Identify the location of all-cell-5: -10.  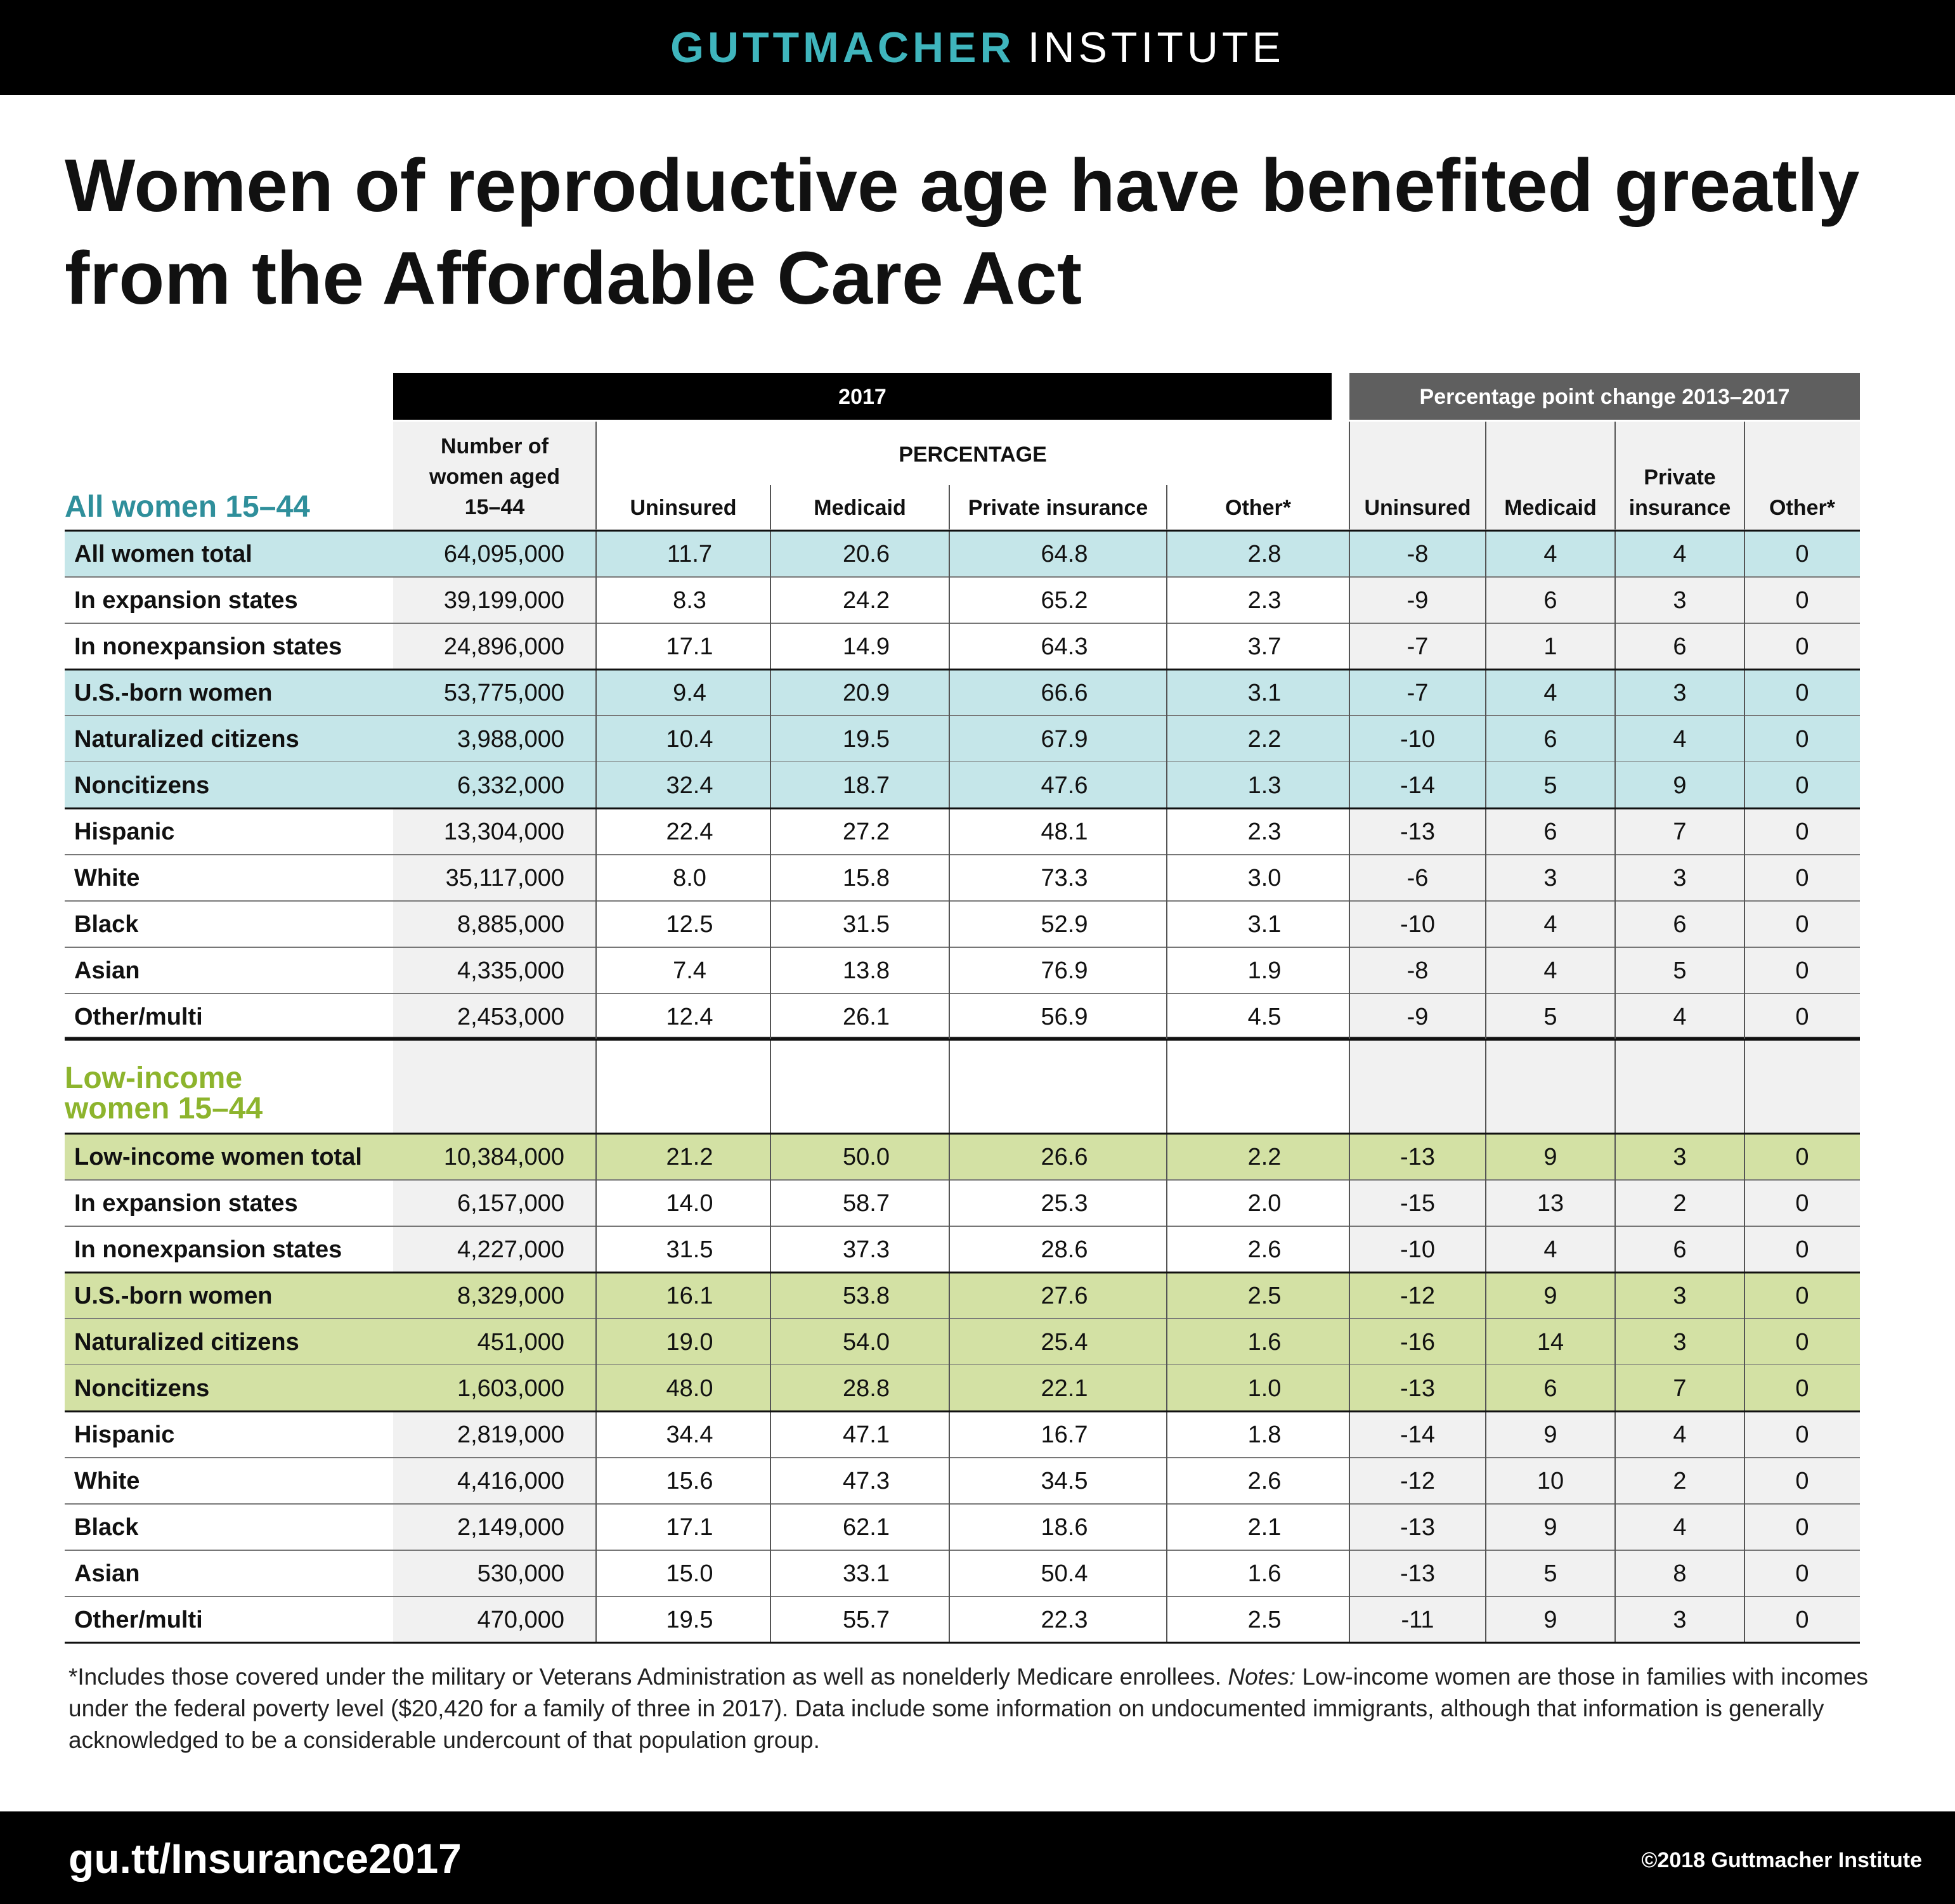
(1418, 924).